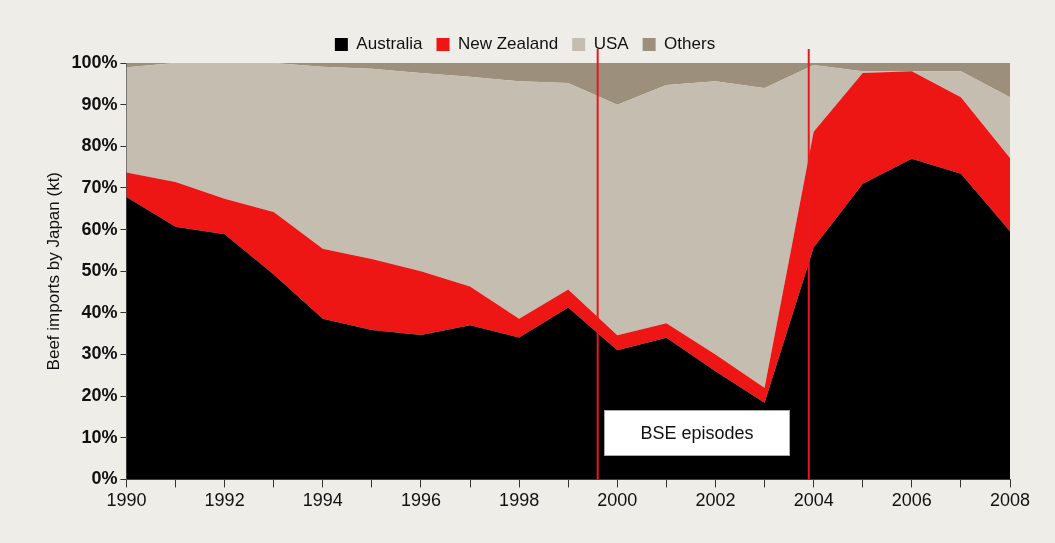 Image resolution: width=1055 pixels, height=543 pixels. What do you see at coordinates (104, 478) in the screenshot?
I see `y-tick-label: 0%` at bounding box center [104, 478].